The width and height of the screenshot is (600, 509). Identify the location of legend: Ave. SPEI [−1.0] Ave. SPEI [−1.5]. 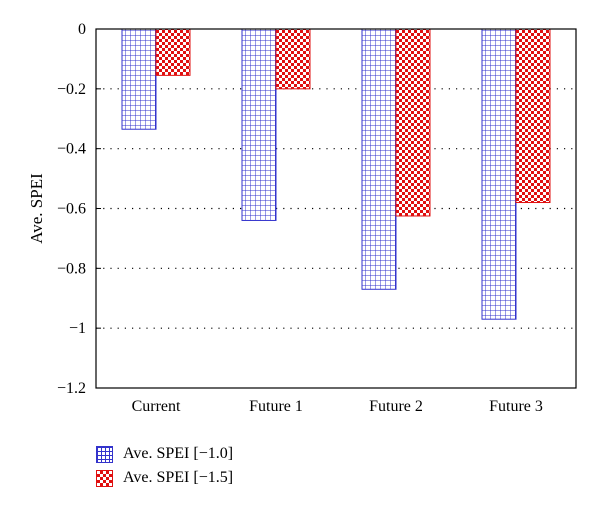
(164, 466).